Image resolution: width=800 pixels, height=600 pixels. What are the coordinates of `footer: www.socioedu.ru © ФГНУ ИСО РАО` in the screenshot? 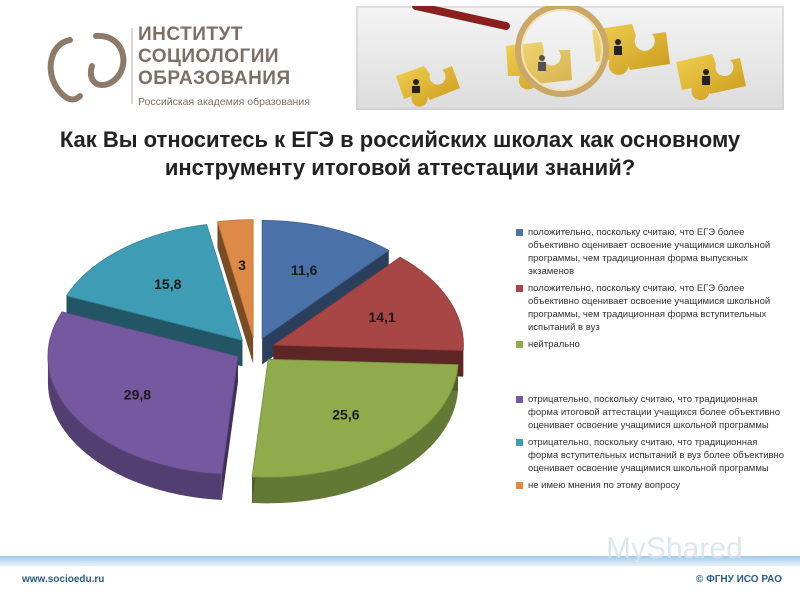 It's located at (400, 578).